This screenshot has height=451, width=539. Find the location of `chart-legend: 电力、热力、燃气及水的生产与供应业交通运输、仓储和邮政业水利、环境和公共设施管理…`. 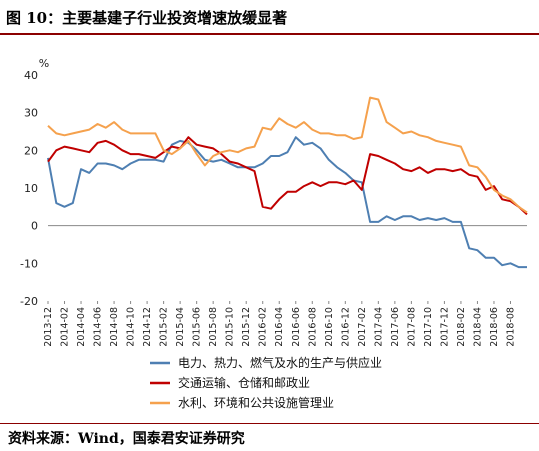

chart-legend: 电力、热力、燃气及水的生产与供应业交通运输、仓储和邮政业水利、环境和公共设施管理… is located at coordinates (266, 382).